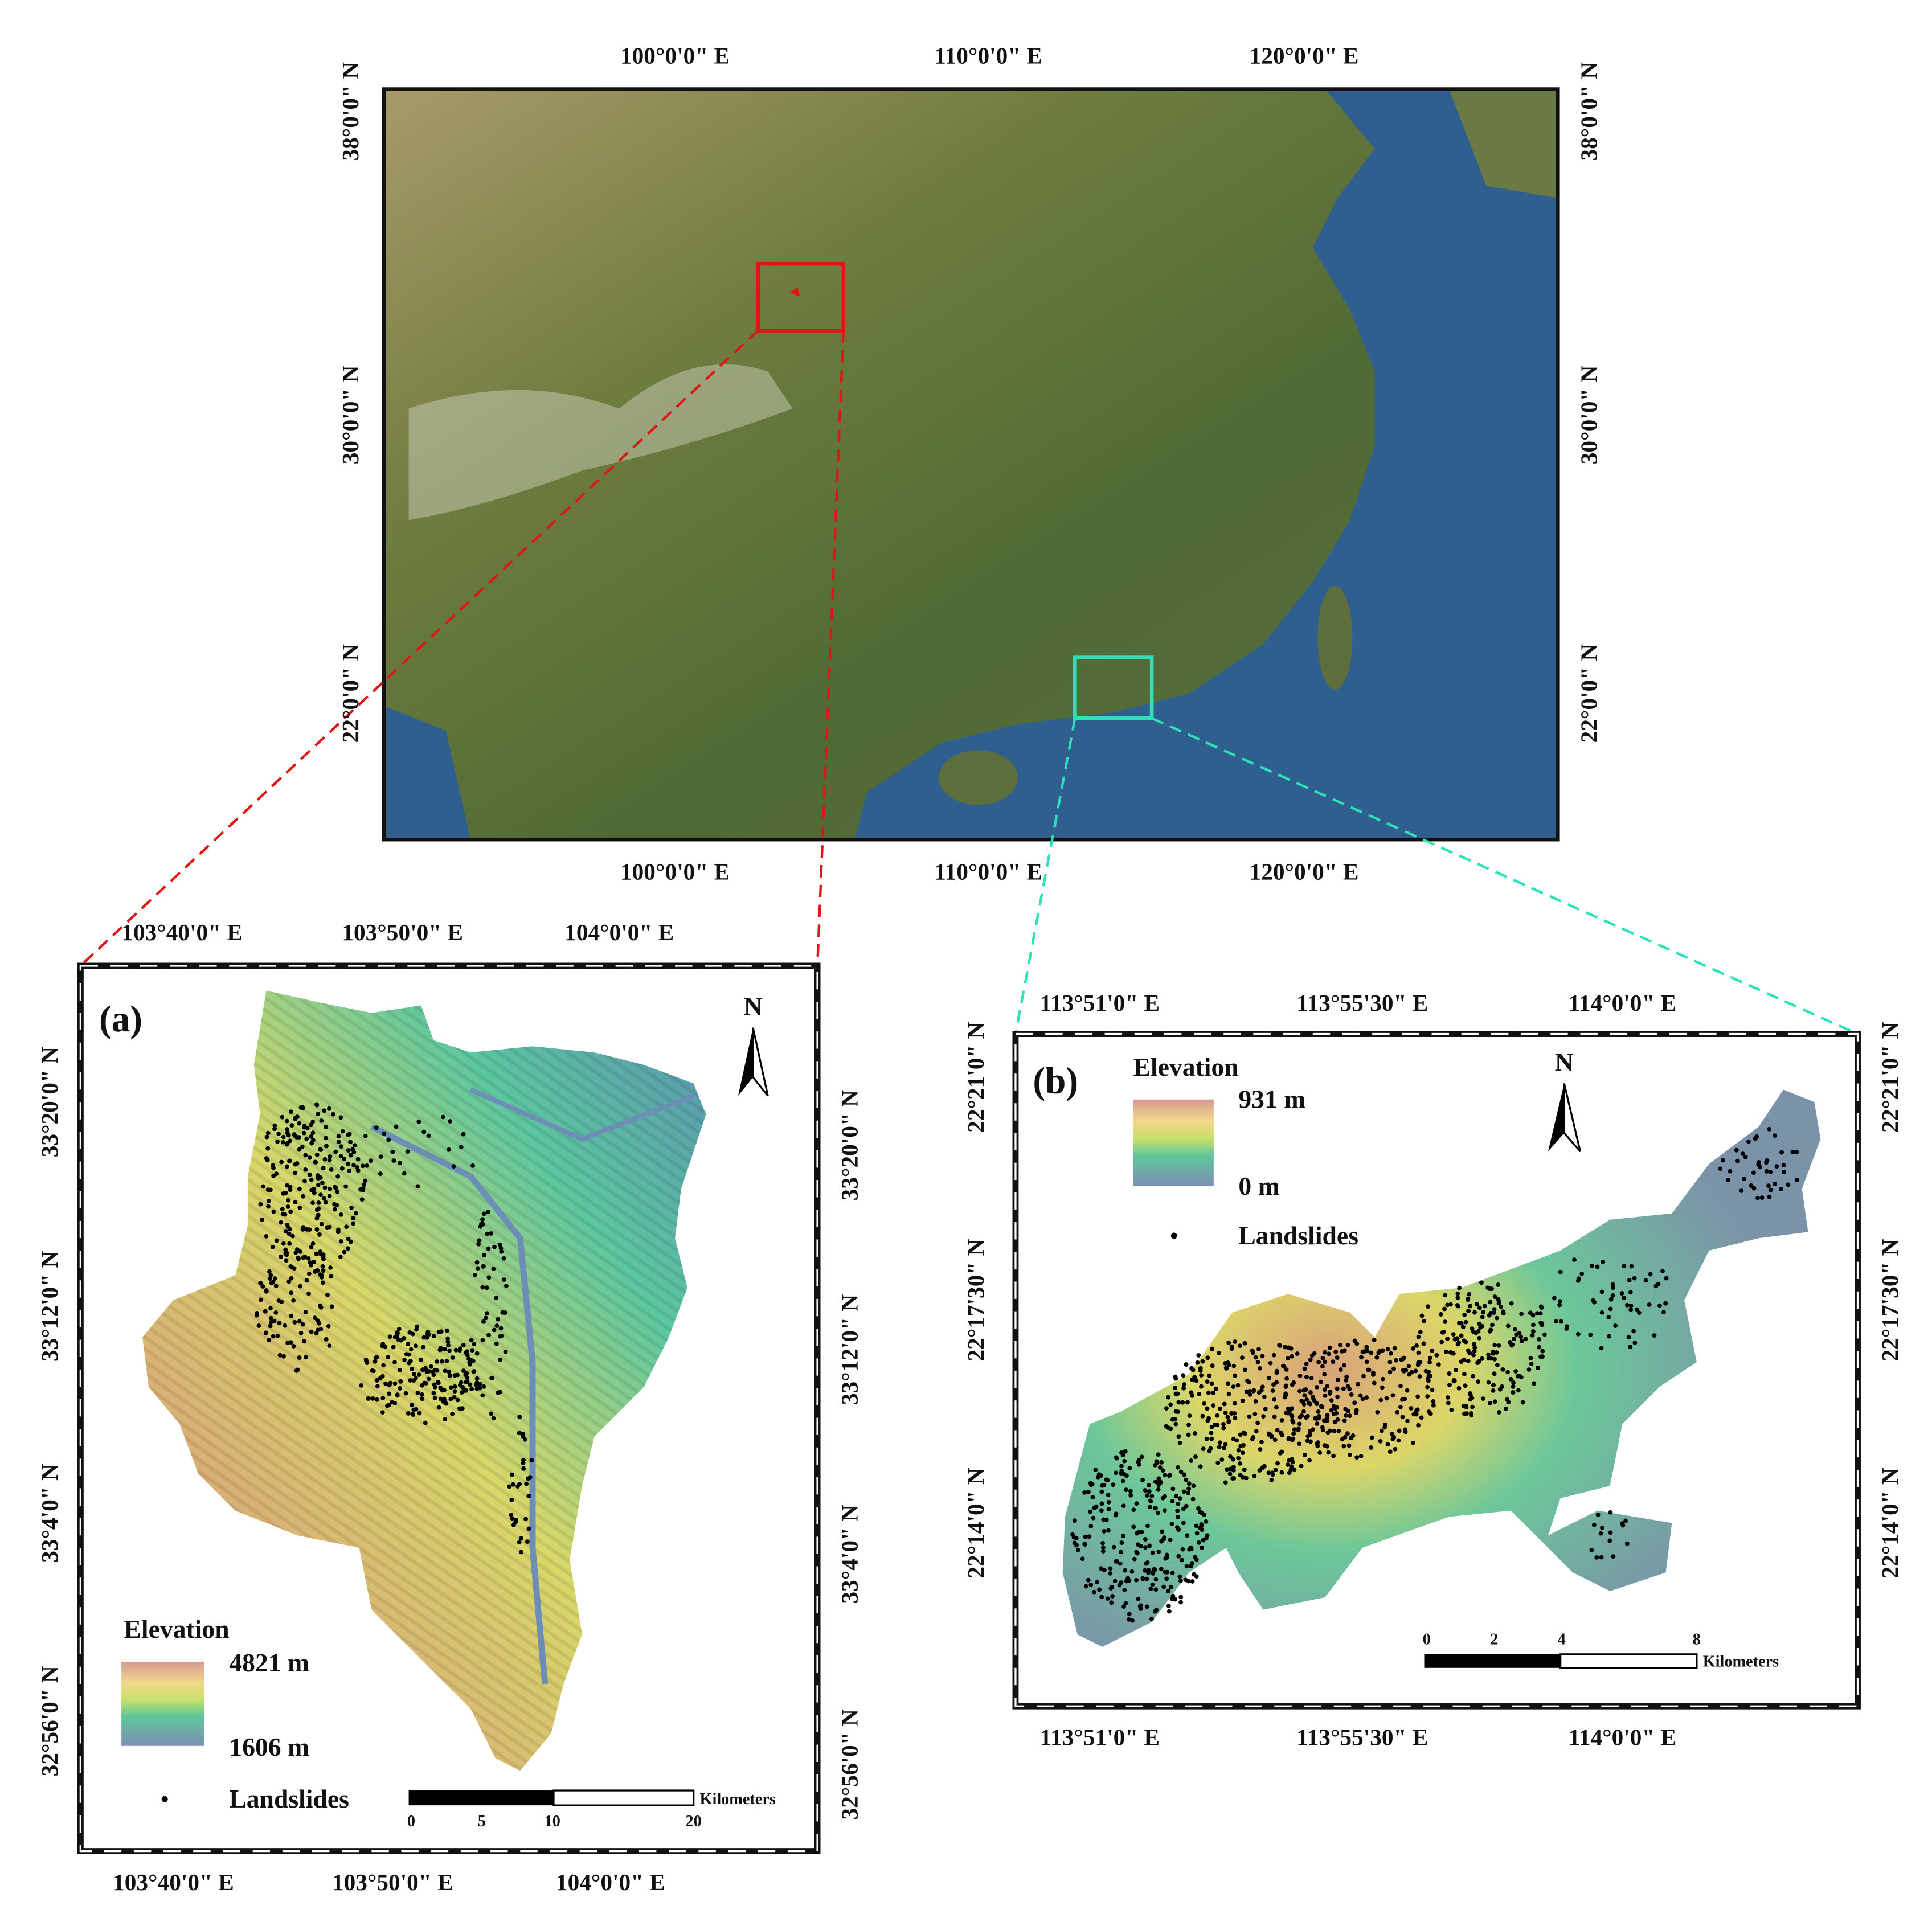 This screenshot has height=1918, width=1932. Describe the element at coordinates (1258, 1185) in the screenshot. I see `legend-min: 0 m` at that location.